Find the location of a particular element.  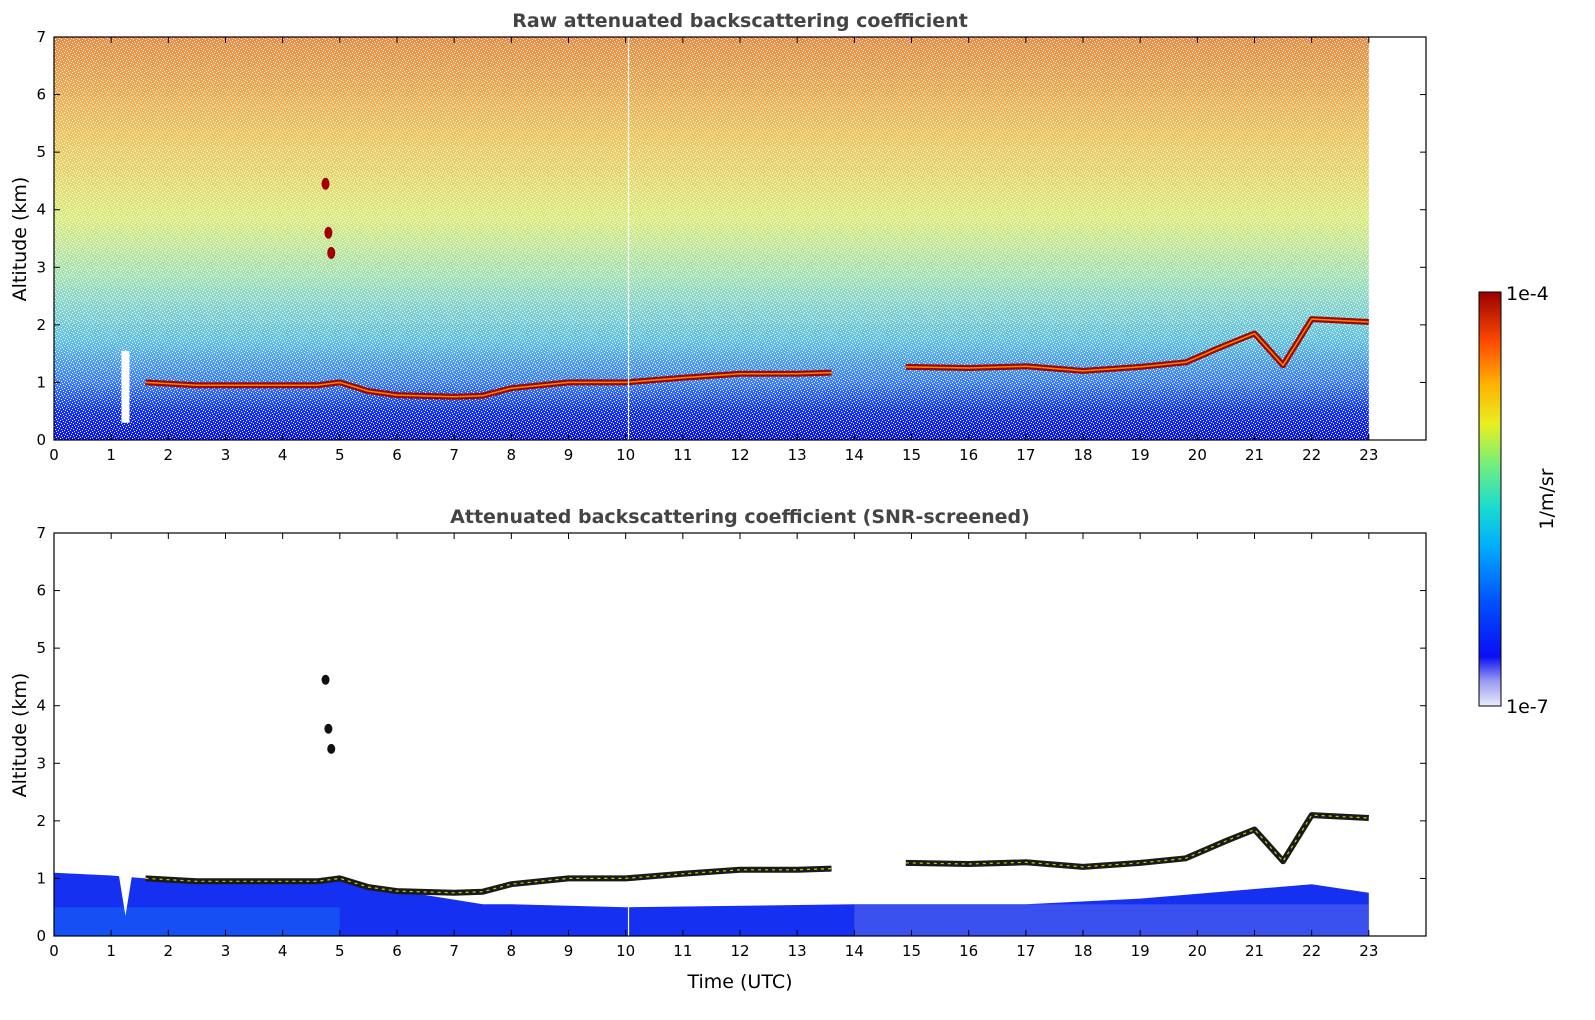

colorbar-min-label: 1e-7 is located at coordinates (1527, 707).